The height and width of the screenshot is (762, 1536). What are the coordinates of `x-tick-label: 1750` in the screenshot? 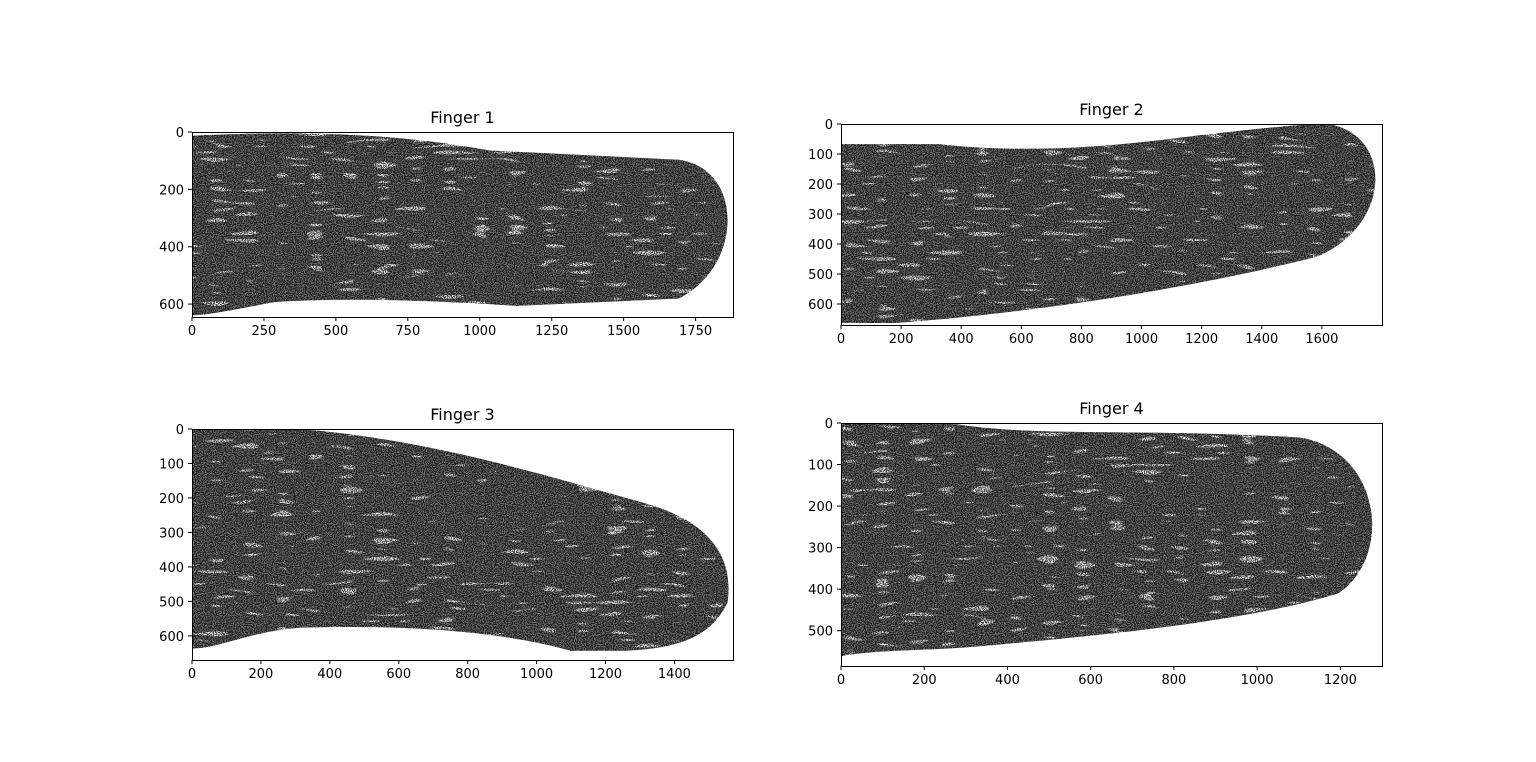 It's located at (695, 331).